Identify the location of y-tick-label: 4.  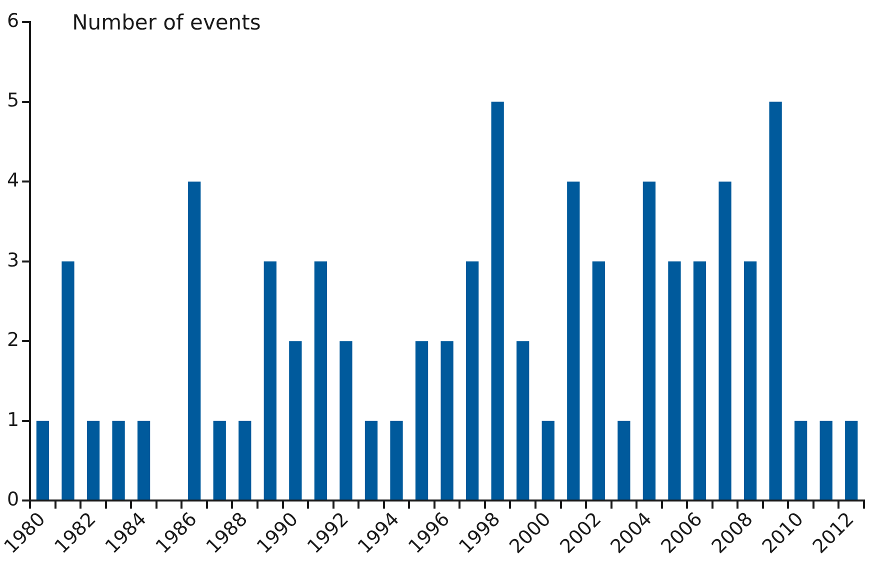
(13, 181).